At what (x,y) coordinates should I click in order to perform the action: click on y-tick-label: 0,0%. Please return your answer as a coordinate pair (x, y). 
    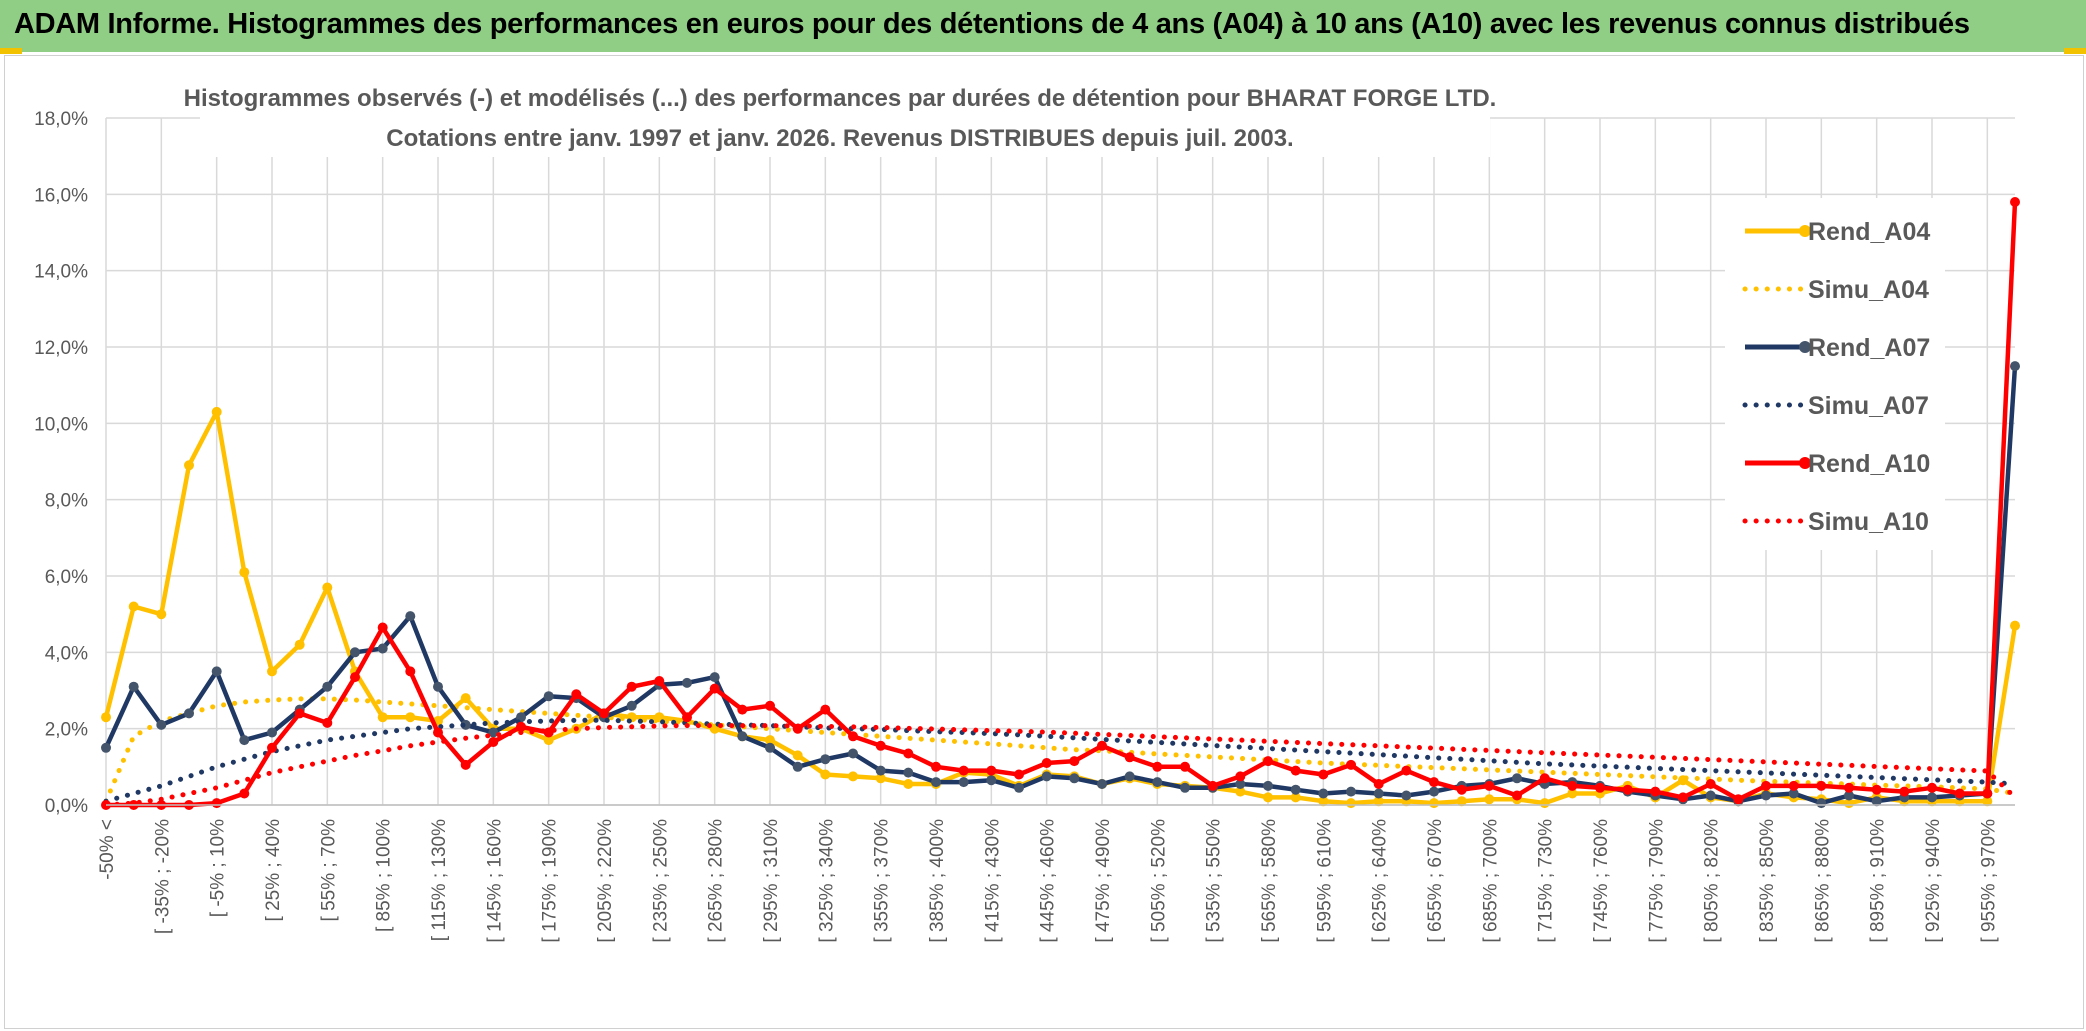
    Looking at the image, I should click on (66, 806).